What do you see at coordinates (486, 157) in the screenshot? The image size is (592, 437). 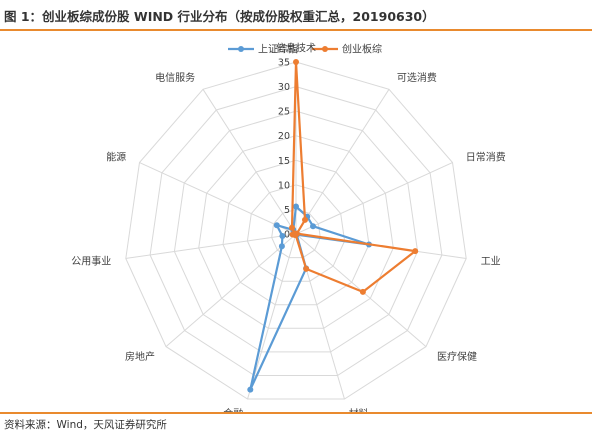 I see `category-label: 日常消费` at bounding box center [486, 157].